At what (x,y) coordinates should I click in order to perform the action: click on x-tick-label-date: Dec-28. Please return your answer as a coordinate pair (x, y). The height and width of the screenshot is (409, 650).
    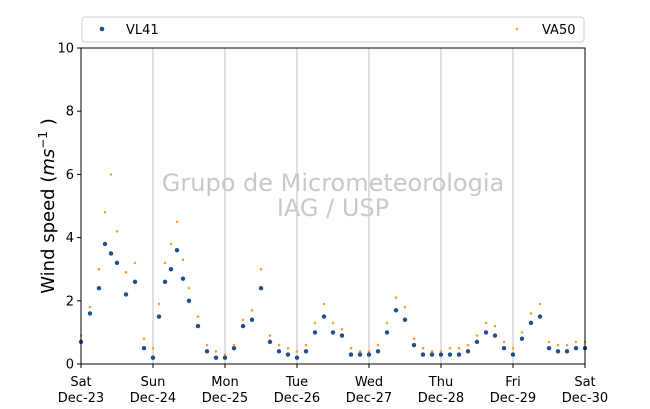
    Looking at the image, I should click on (441, 398).